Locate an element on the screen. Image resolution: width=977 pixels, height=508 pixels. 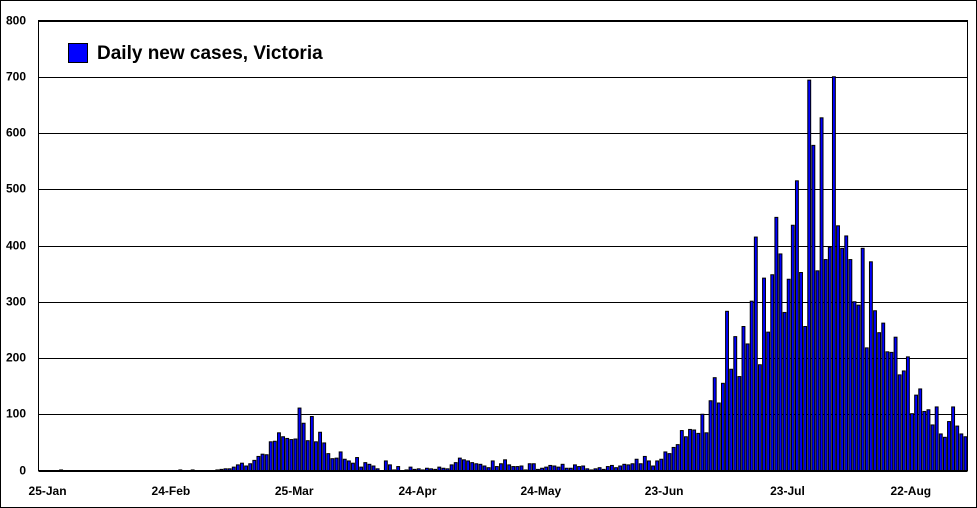
y-tick-label: 700 is located at coordinates (16, 77).